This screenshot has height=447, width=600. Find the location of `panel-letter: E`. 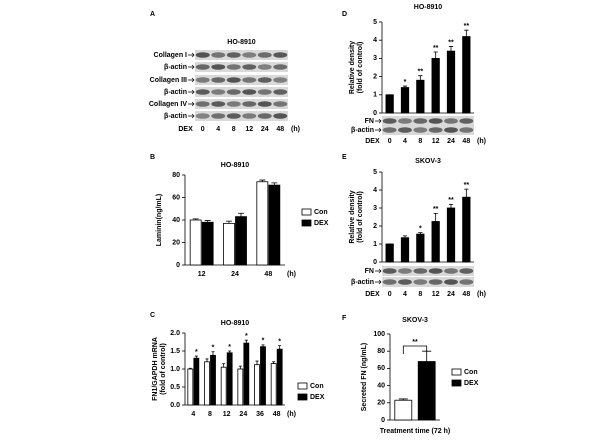

panel-letter: E is located at coordinates (344, 157).